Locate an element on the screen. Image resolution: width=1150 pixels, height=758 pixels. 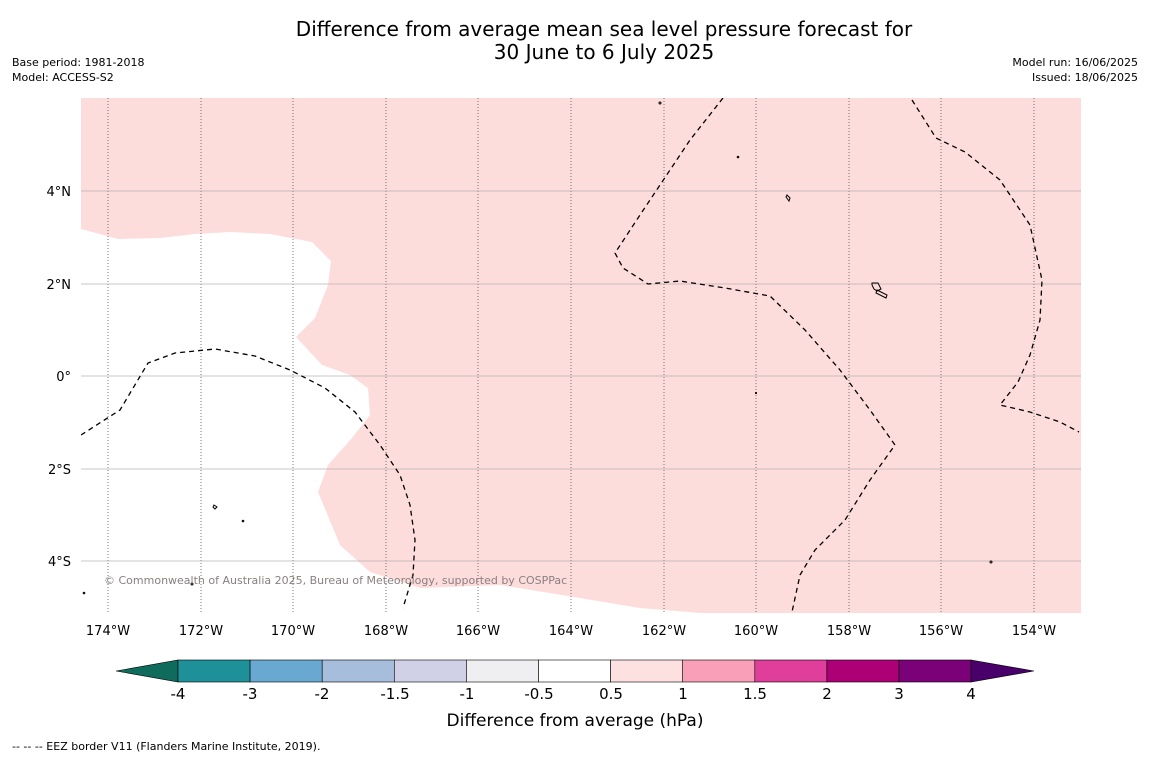
colorbar-tick-label: -3 is located at coordinates (250, 694).